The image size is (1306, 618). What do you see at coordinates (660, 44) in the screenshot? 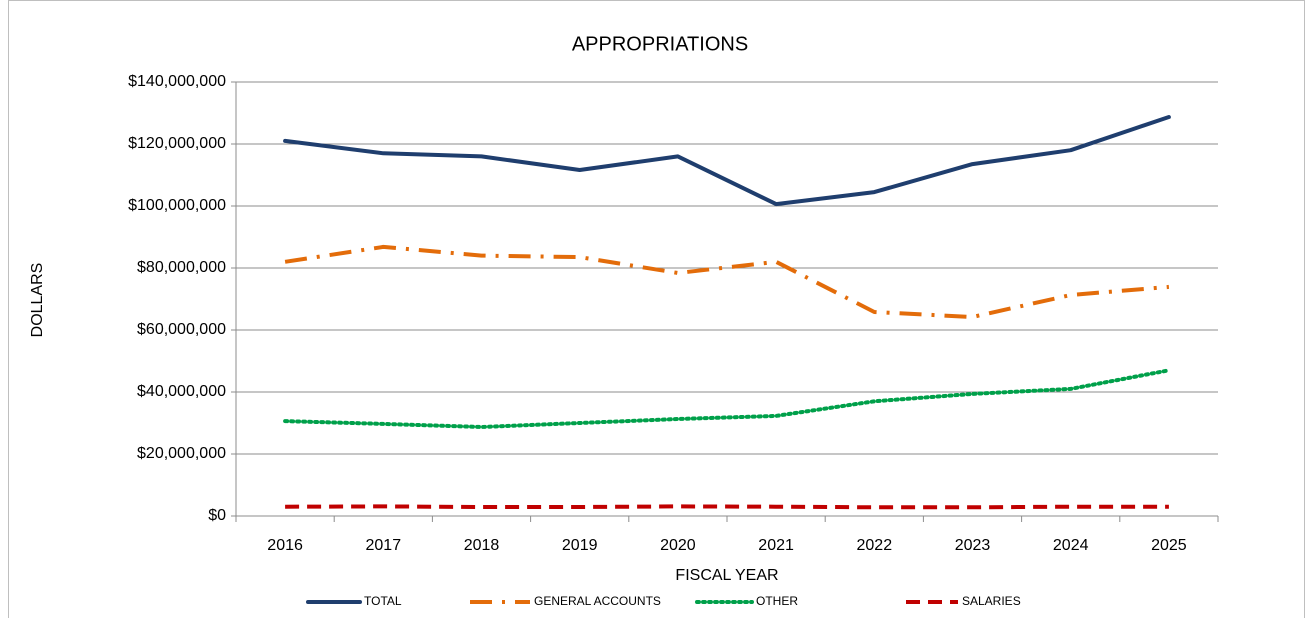
I see `chart-title: APPROPRIATIONS` at bounding box center [660, 44].